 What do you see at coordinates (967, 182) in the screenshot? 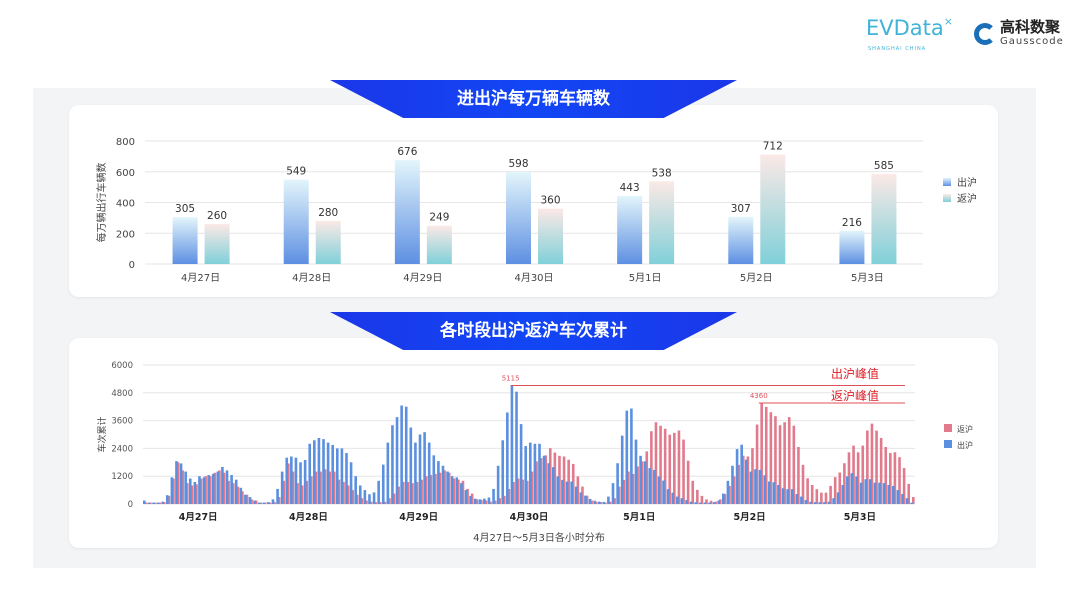
I see `legend-label: 出沪` at bounding box center [967, 182].